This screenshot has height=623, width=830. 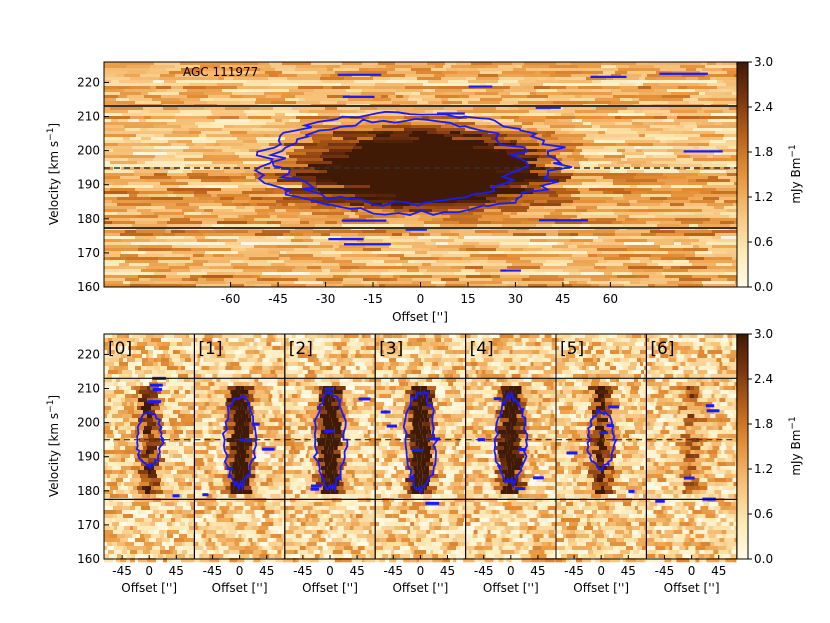 I want to click on top-ytick-label: 170, so click(x=88, y=253).